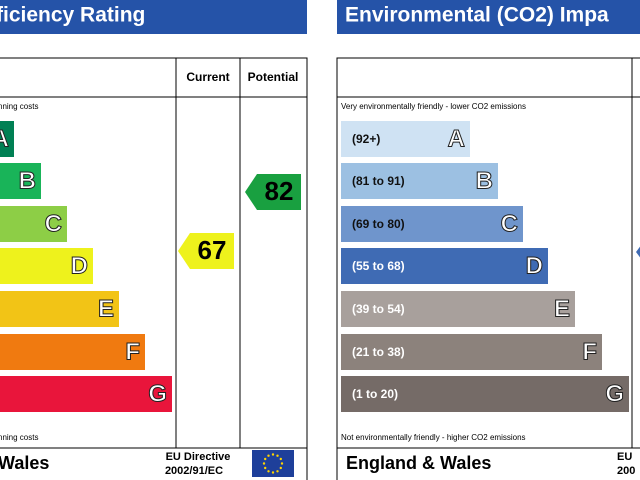 This screenshot has width=640, height=480. Describe the element at coordinates (212, 250) in the screenshot. I see `current-rating: 67` at that location.